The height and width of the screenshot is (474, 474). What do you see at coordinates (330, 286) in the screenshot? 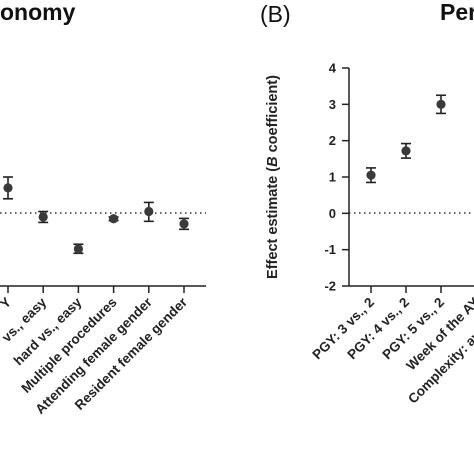
I see `y-tick-label: -2` at bounding box center [330, 286].